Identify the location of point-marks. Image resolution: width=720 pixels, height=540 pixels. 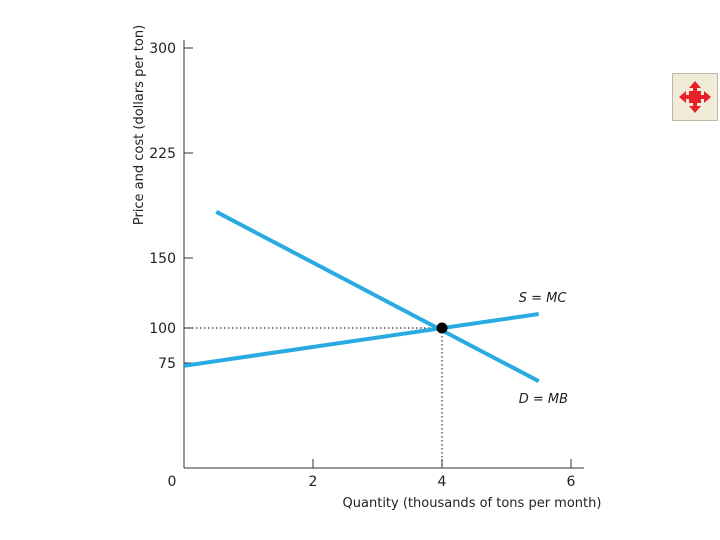
(442, 328).